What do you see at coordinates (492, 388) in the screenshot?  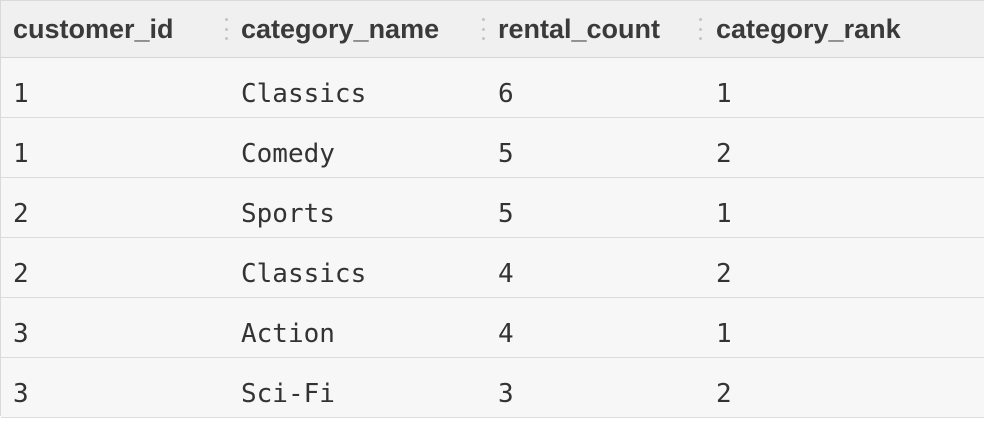 I see `table-row: 3 Sci-Fi 3 2` at bounding box center [492, 388].